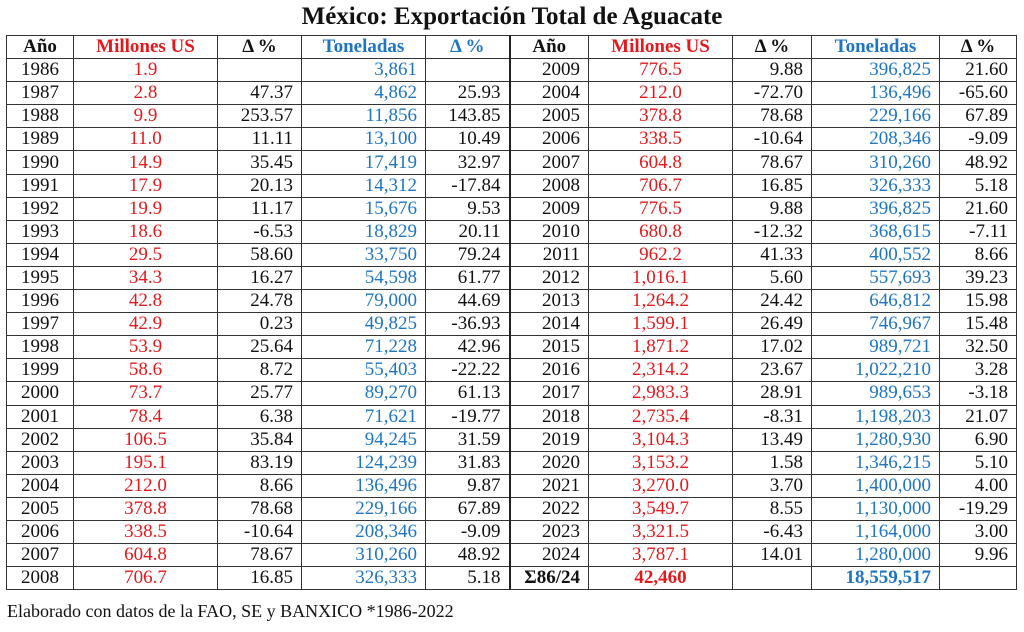  Describe the element at coordinates (363, 347) in the screenshot. I see `cell-tons: 71,228` at that location.